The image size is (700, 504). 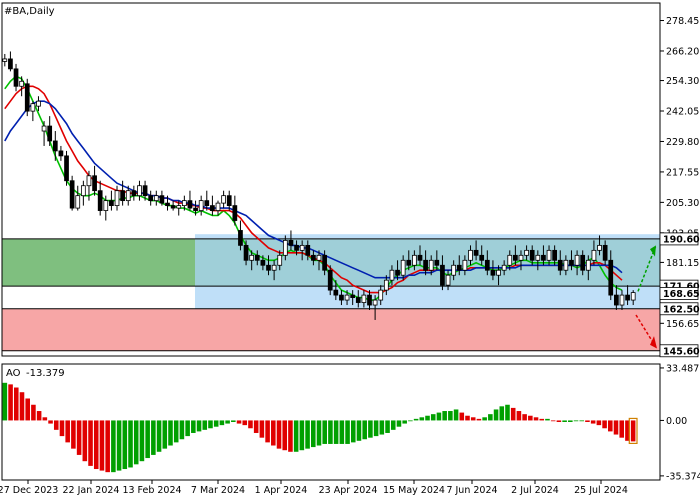 I want to click on ao-value: -13.379, so click(x=45, y=373).